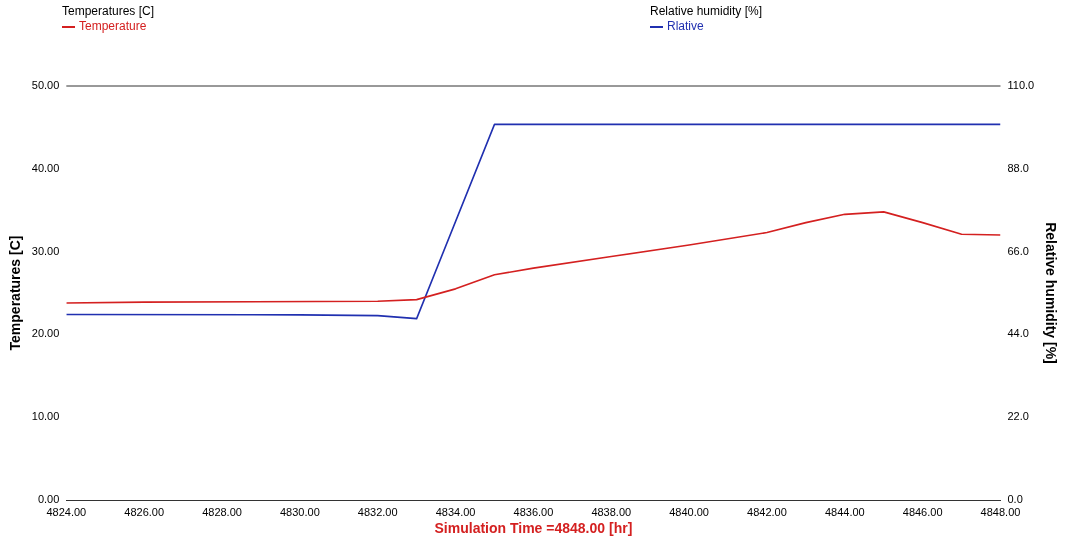  Describe the element at coordinates (45, 416) in the screenshot. I see `y-tick-label: 10.00` at that location.